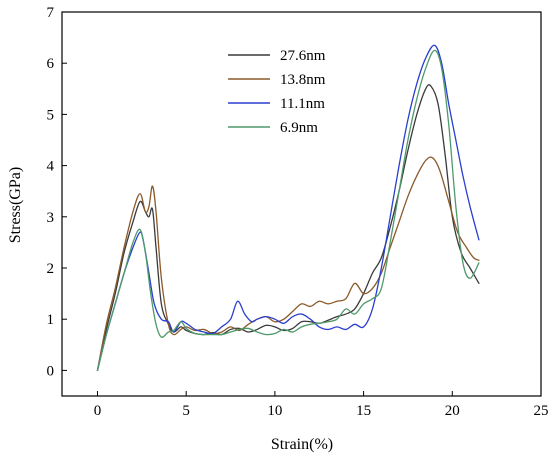 The width and height of the screenshot is (550, 461). Describe the element at coordinates (302, 104) in the screenshot. I see `legend-label: 11.1nm` at that location.